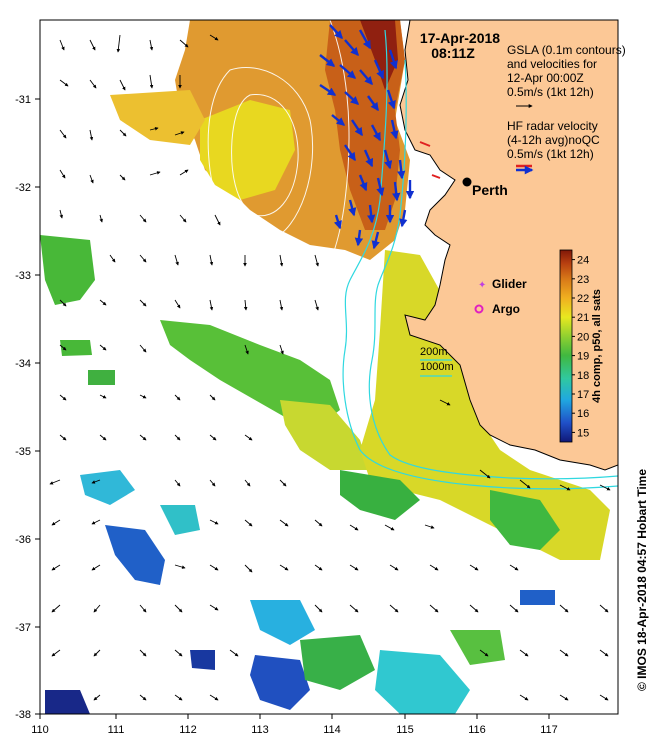 The image size is (659, 750). Describe the element at coordinates (135, 555) in the screenshot. I see `sst-blue-a` at that location.